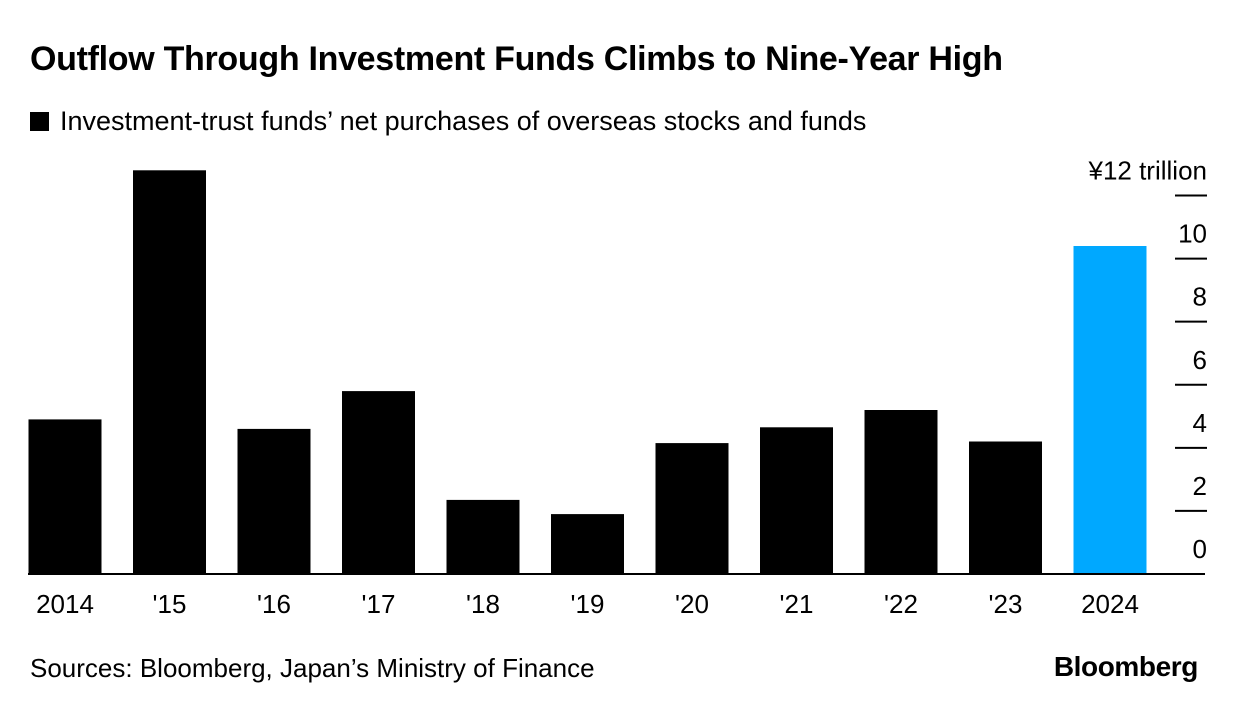 The width and height of the screenshot is (1236, 726). What do you see at coordinates (797, 604) in the screenshot?
I see `x-tick-label: '21` at bounding box center [797, 604].